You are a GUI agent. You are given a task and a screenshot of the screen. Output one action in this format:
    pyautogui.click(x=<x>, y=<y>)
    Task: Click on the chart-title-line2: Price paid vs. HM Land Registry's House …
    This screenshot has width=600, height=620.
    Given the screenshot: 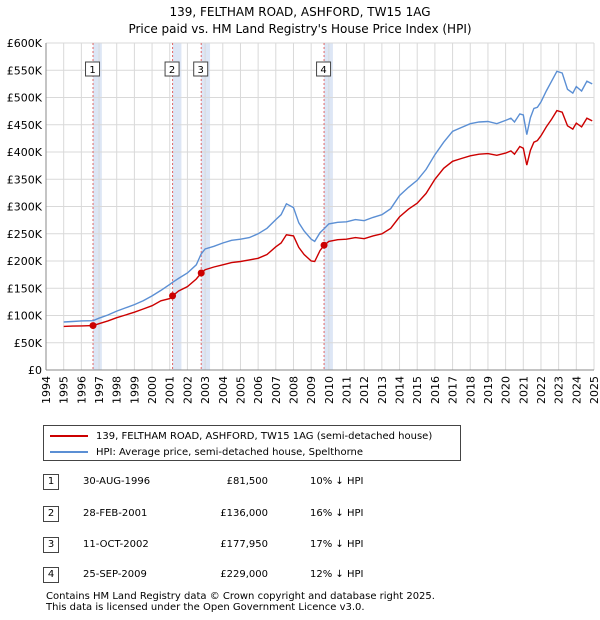 What is the action you would take?
    pyautogui.click(x=300, y=29)
    